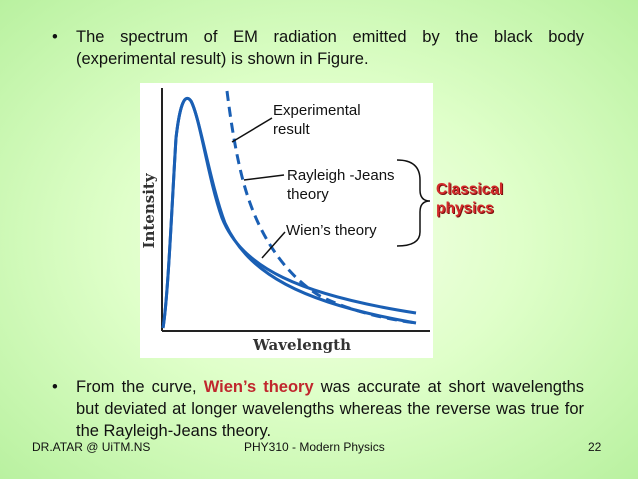  Describe the element at coordinates (273, 245) in the screenshot. I see `wien-pointer` at that location.